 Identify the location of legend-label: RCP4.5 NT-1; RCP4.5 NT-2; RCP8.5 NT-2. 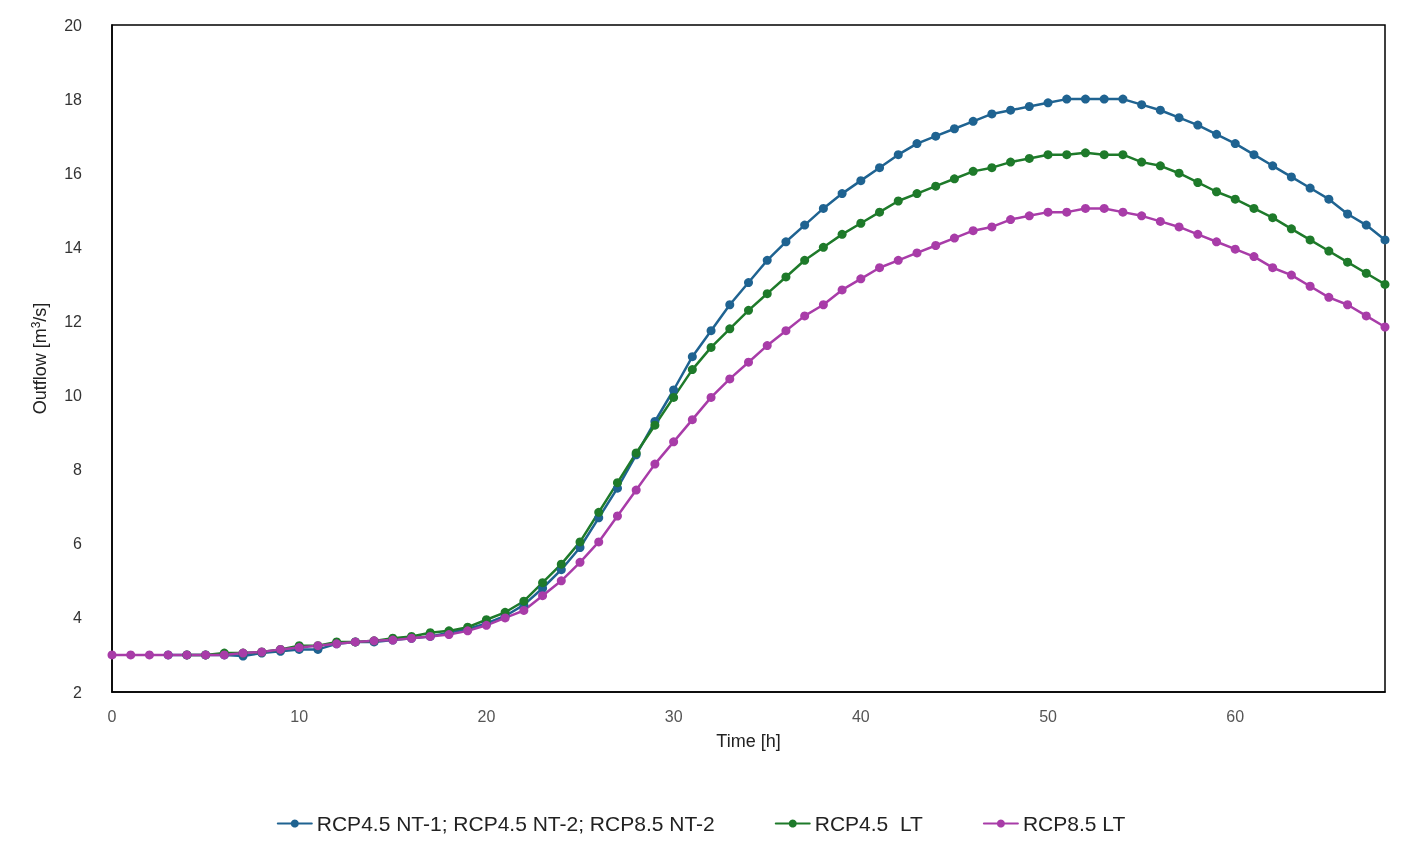
(515, 823).